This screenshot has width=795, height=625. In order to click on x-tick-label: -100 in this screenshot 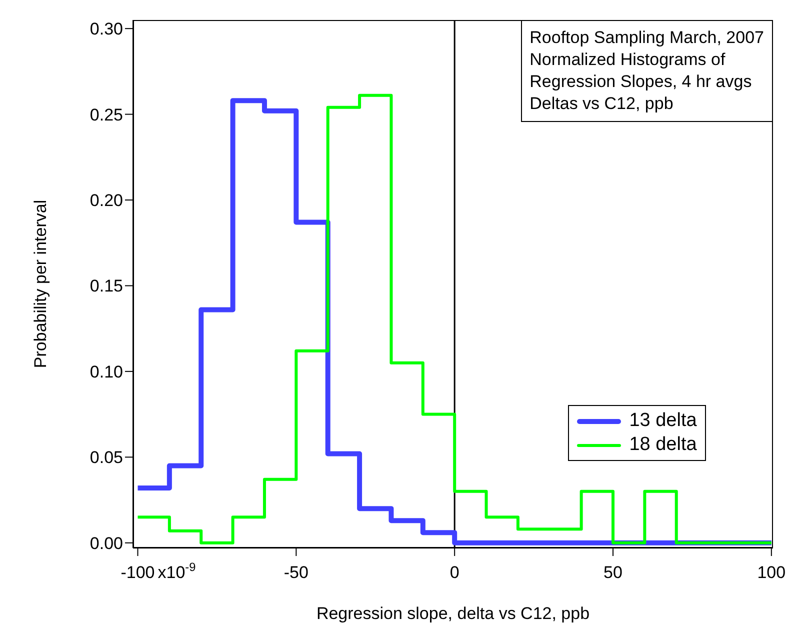, I will do `click(137, 572)`.